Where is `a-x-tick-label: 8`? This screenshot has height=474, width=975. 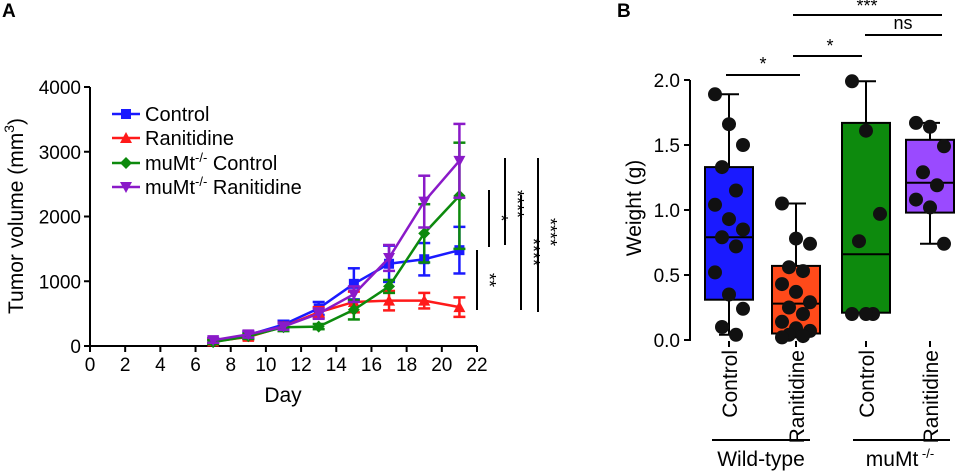
a-x-tick-label: 8 is located at coordinates (230, 365).